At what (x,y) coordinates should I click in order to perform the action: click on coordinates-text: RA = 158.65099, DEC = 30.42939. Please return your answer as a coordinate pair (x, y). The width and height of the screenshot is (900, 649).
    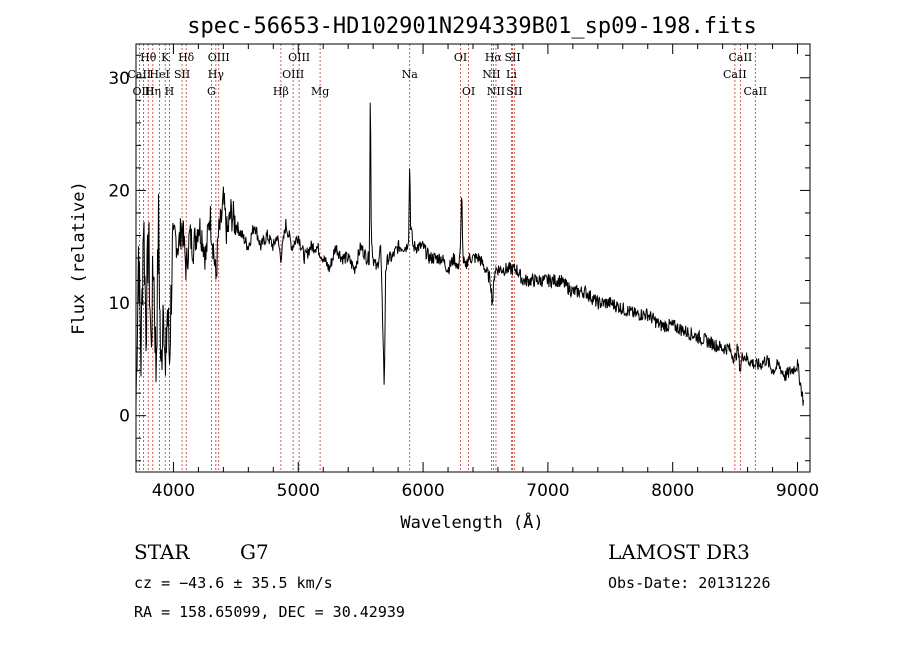
    Looking at the image, I should click on (269, 612).